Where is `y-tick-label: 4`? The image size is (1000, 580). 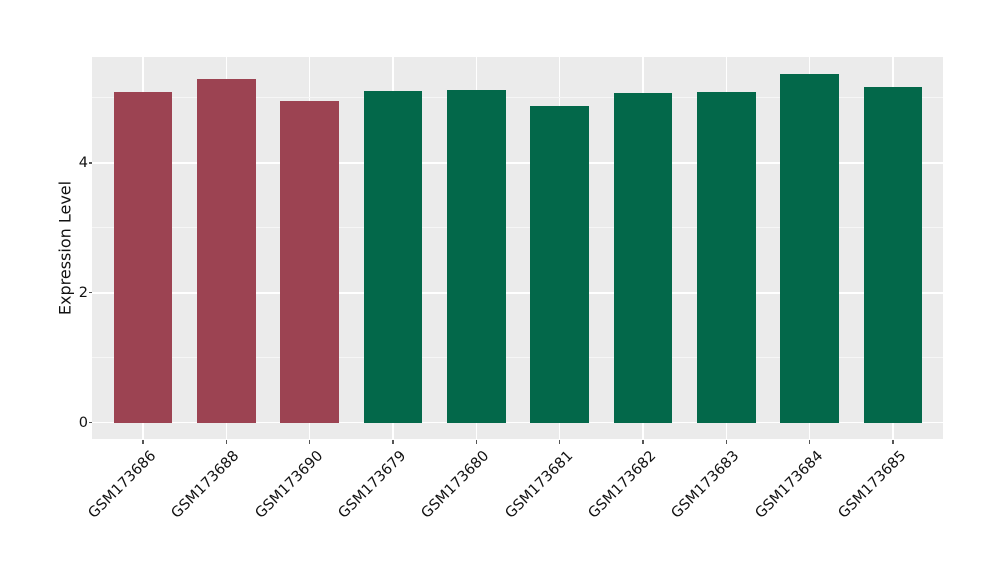
y-tick-label: 4 is located at coordinates (83, 162).